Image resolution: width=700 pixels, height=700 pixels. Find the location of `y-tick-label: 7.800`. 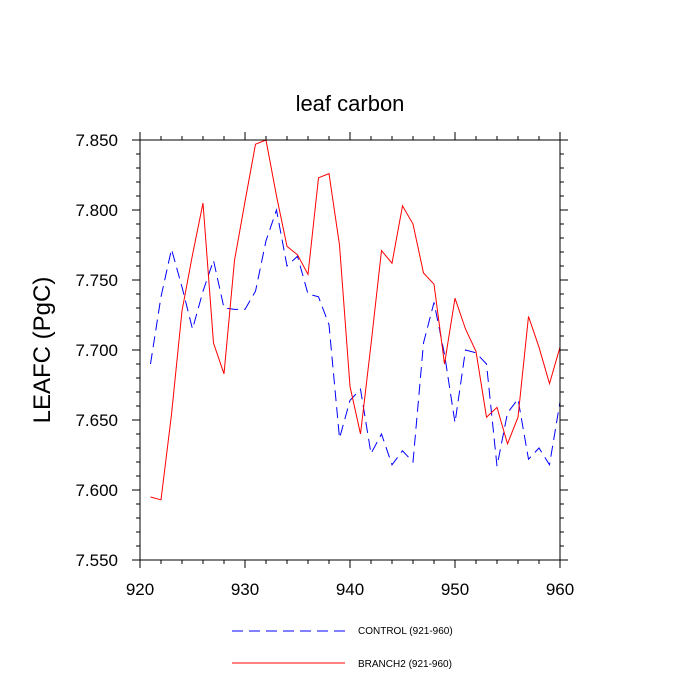

y-tick-label: 7.800 is located at coordinates (96, 210).